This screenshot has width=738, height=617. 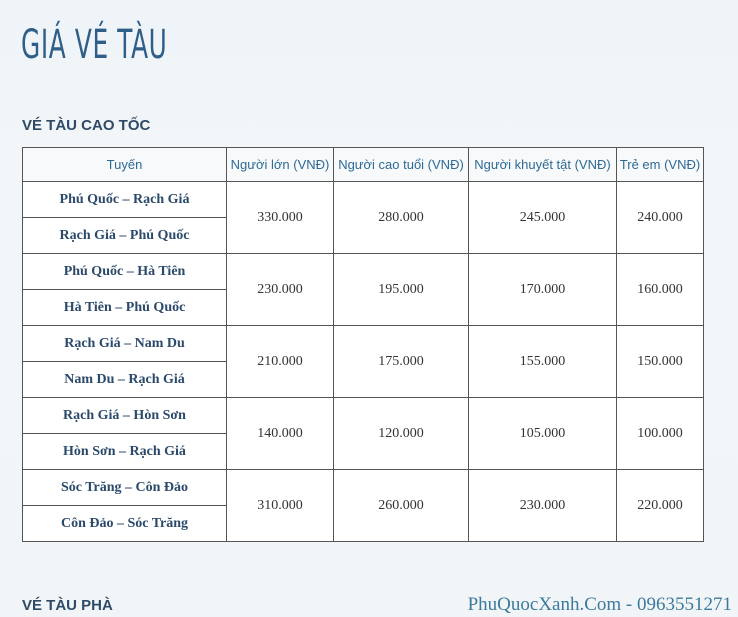 I want to click on price-disabled: 155.000, so click(x=542, y=361).